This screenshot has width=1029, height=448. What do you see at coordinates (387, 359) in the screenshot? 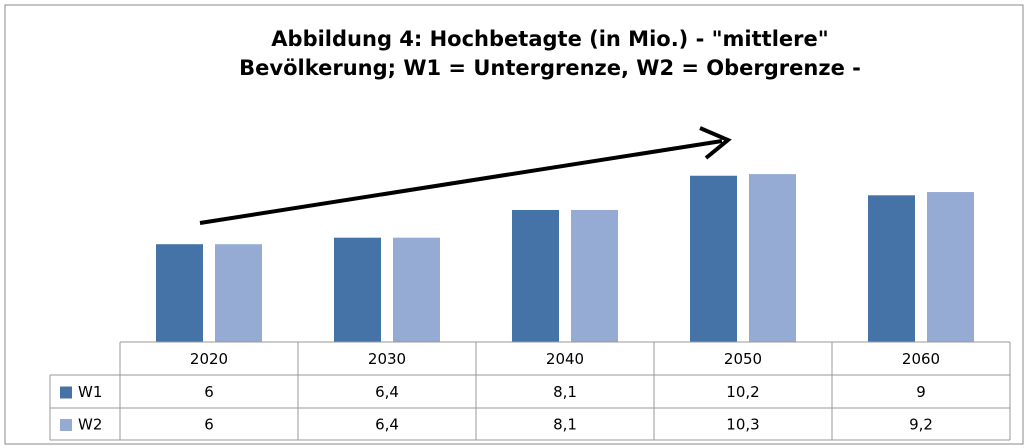
I see `category-label: 2030` at bounding box center [387, 359].